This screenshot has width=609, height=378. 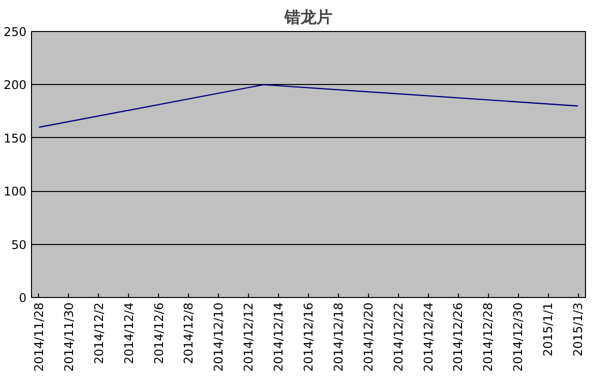 I want to click on x-tick-label: 2014/12/2, so click(x=99, y=333).